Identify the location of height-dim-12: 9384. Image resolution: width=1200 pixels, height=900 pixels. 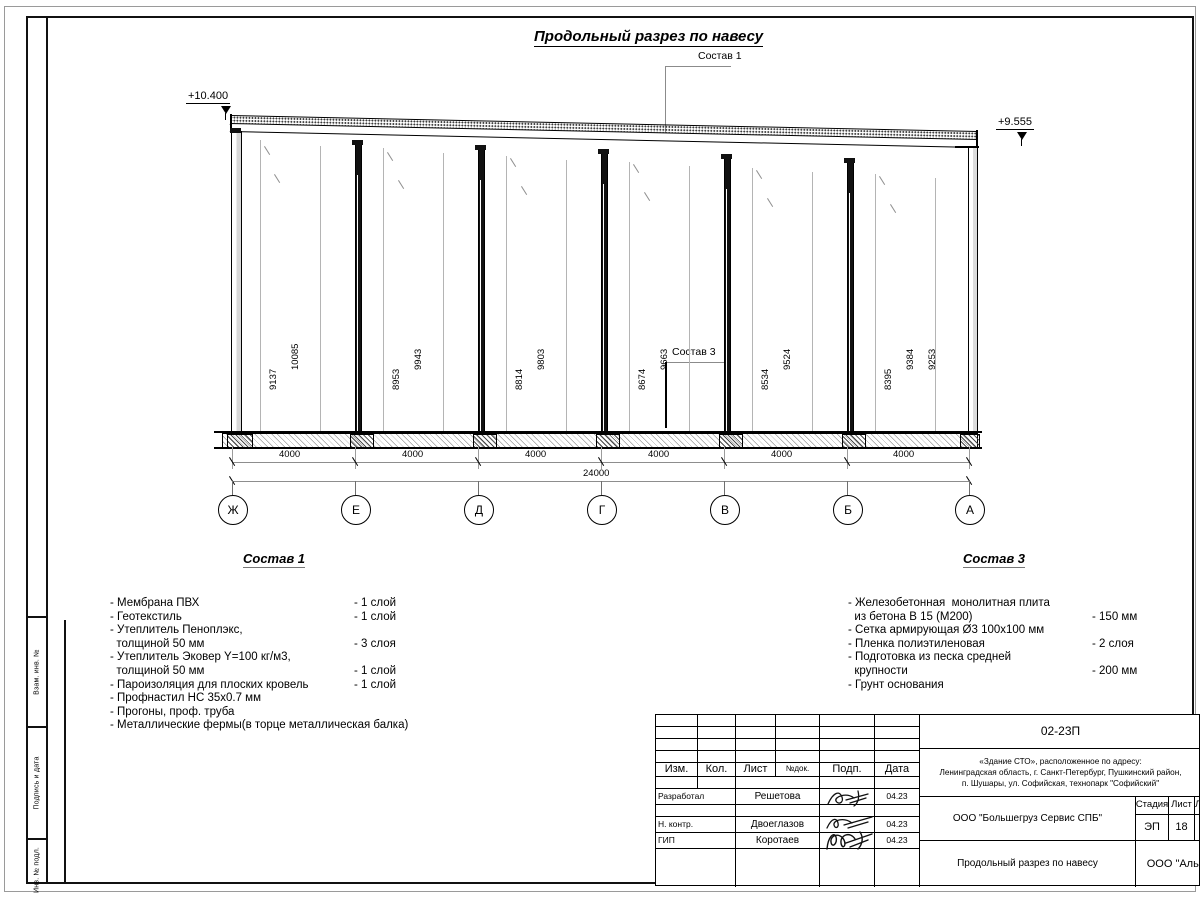
(910, 359).